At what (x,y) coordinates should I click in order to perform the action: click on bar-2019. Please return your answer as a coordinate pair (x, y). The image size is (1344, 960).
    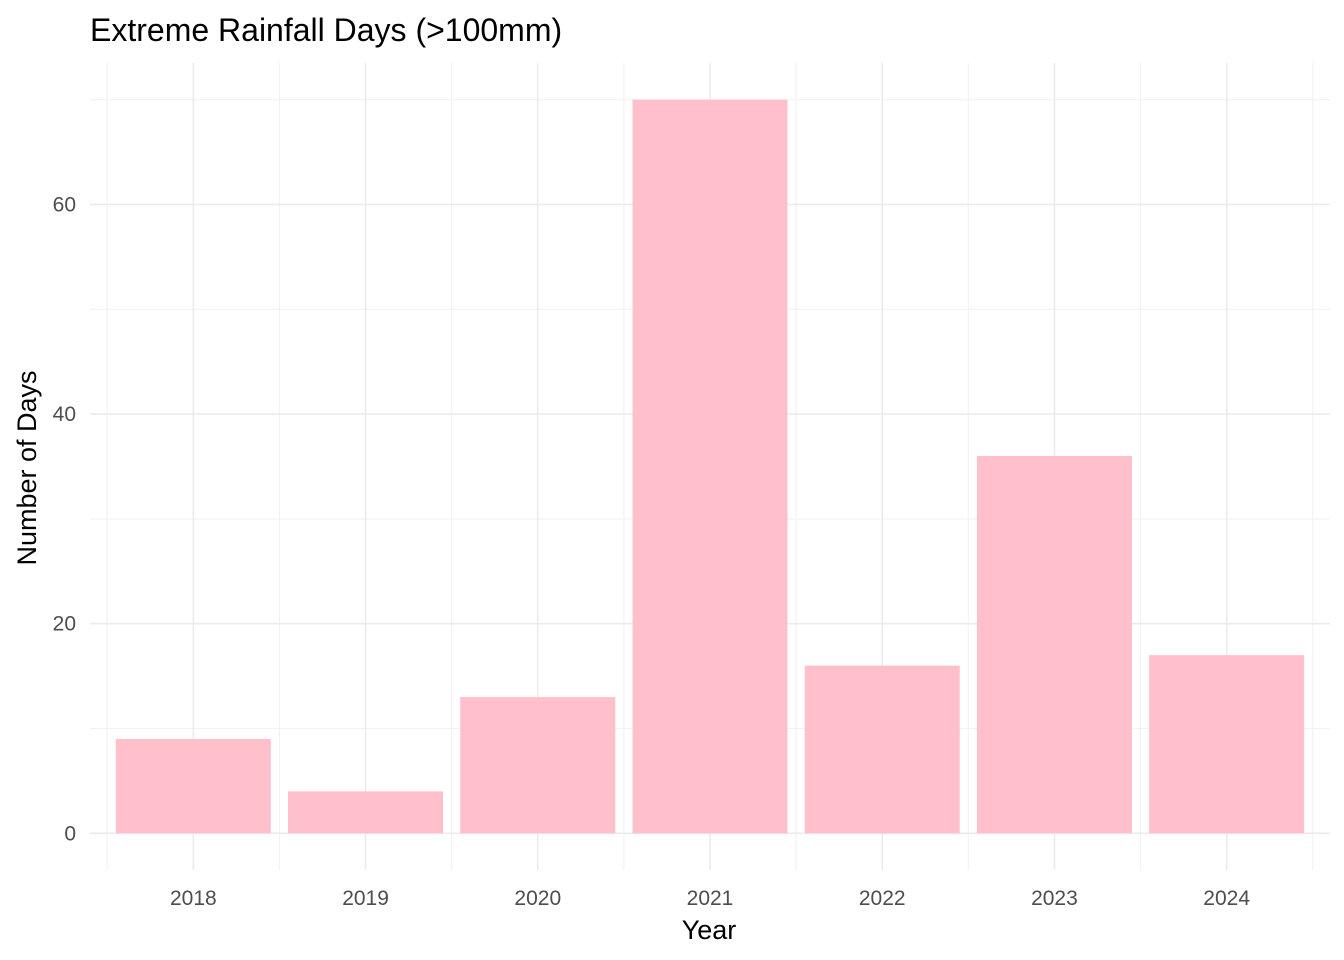
    Looking at the image, I should click on (366, 812).